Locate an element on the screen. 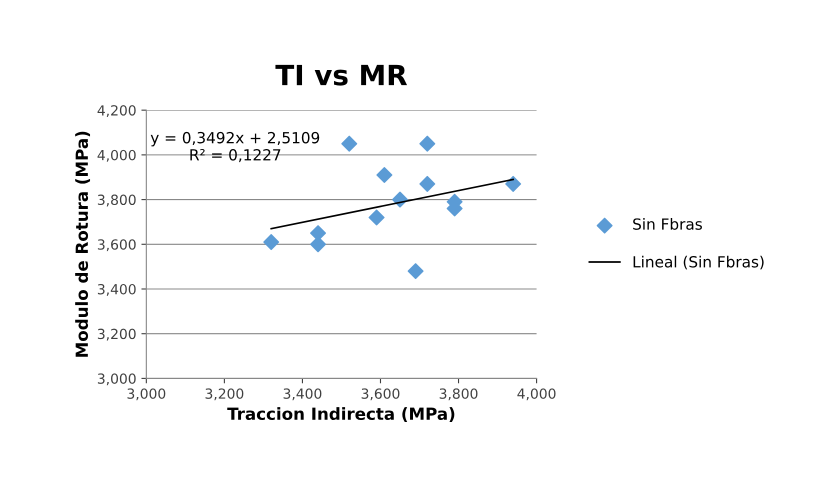  x-tick-label: 3,200 is located at coordinates (225, 394).